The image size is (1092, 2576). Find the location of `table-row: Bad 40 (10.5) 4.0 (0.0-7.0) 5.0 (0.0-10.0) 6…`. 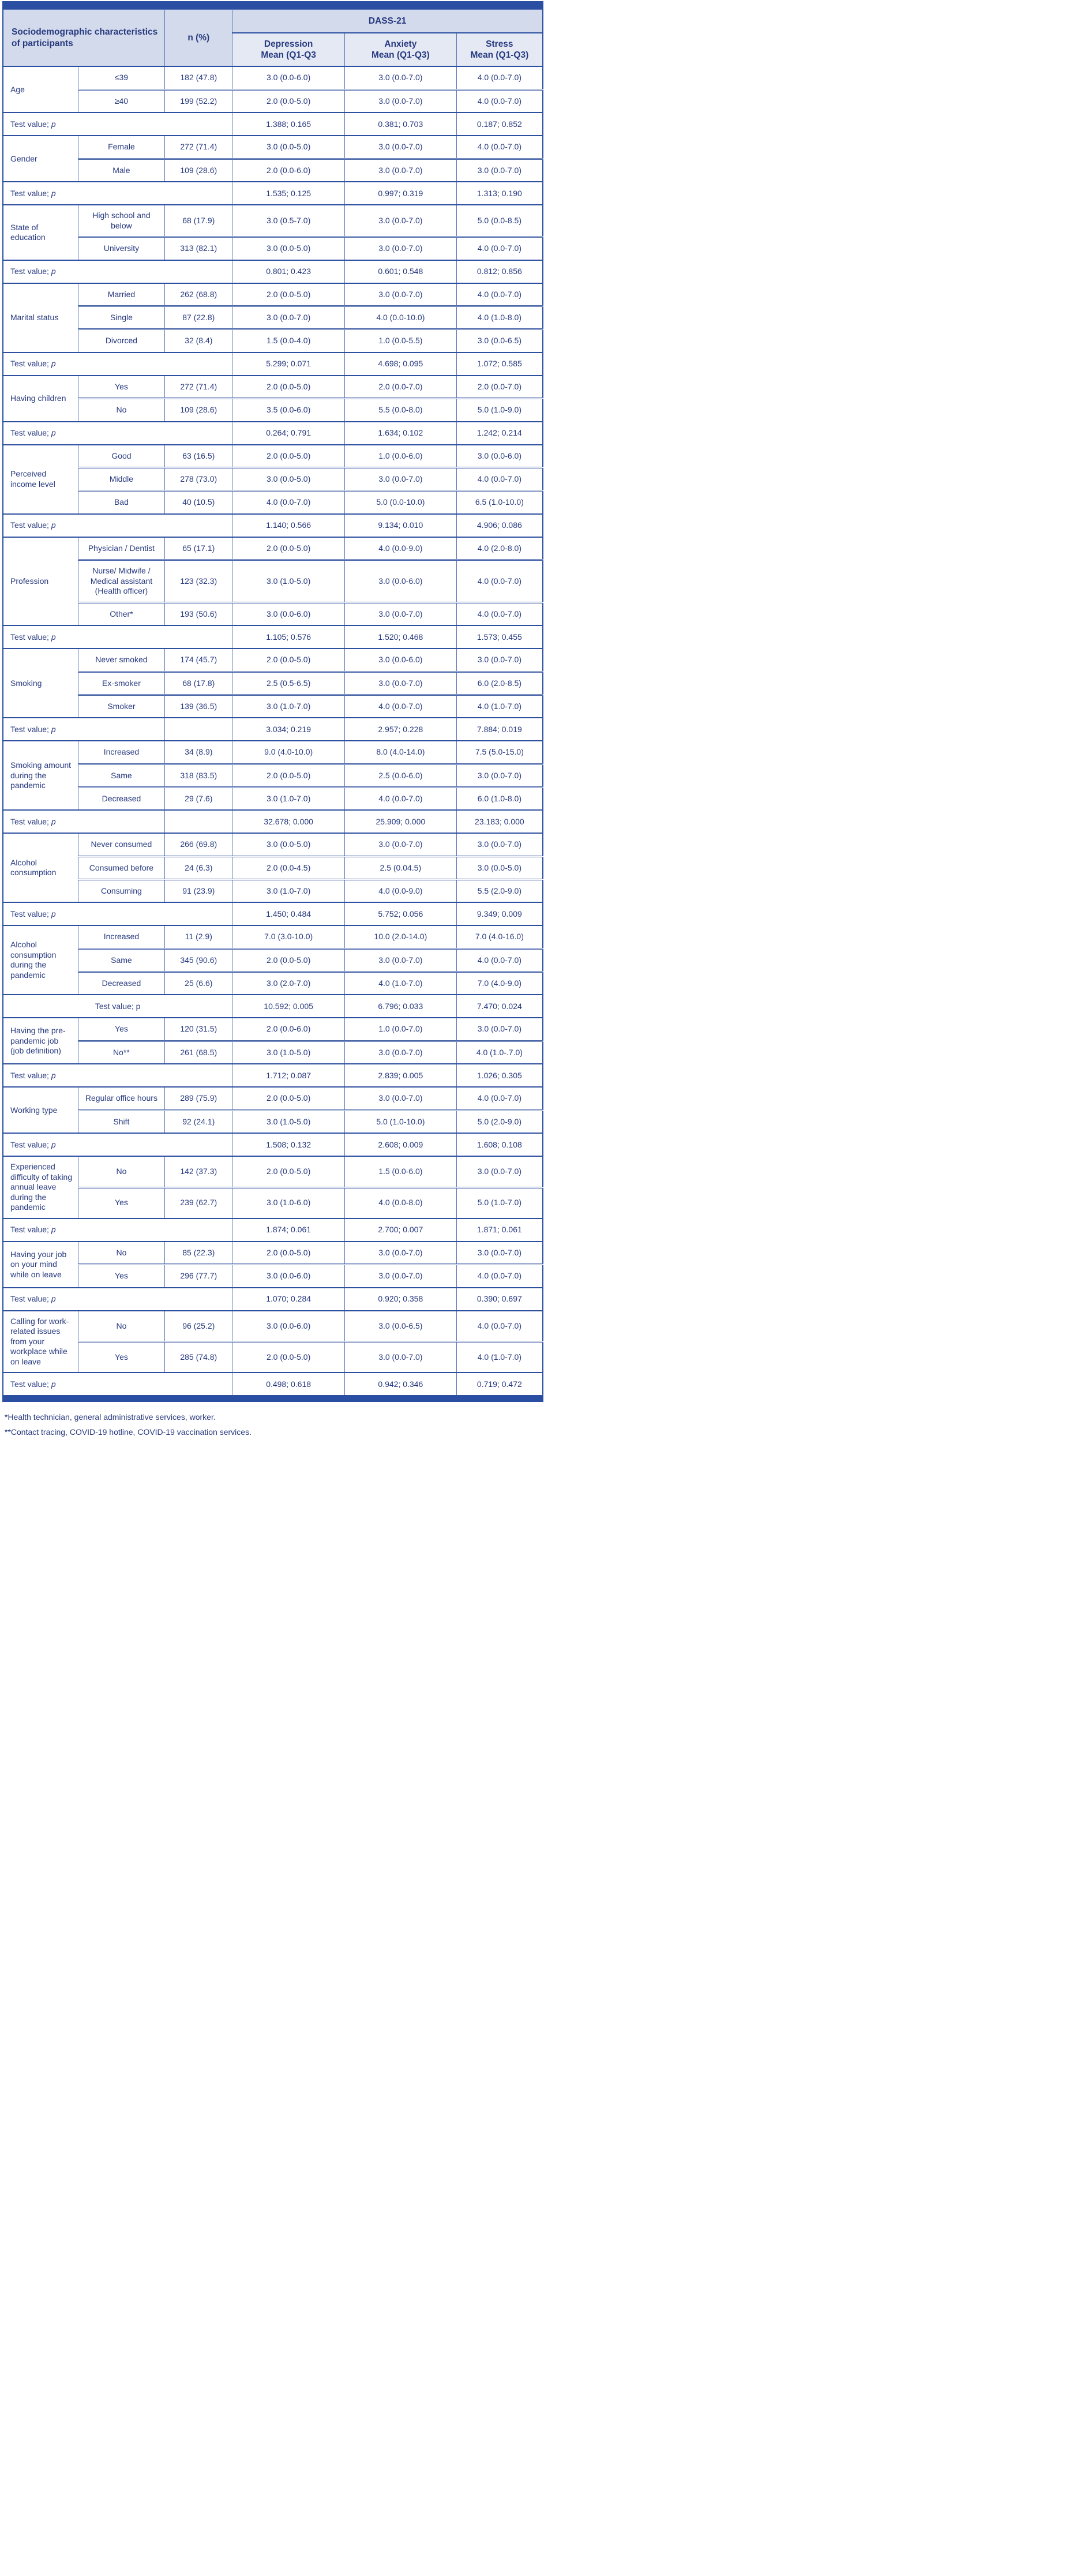

table-row: Bad 40 (10.5) 4.0 (0.0-7.0) 5.0 (0.0-10.0) 6… is located at coordinates (273, 502).